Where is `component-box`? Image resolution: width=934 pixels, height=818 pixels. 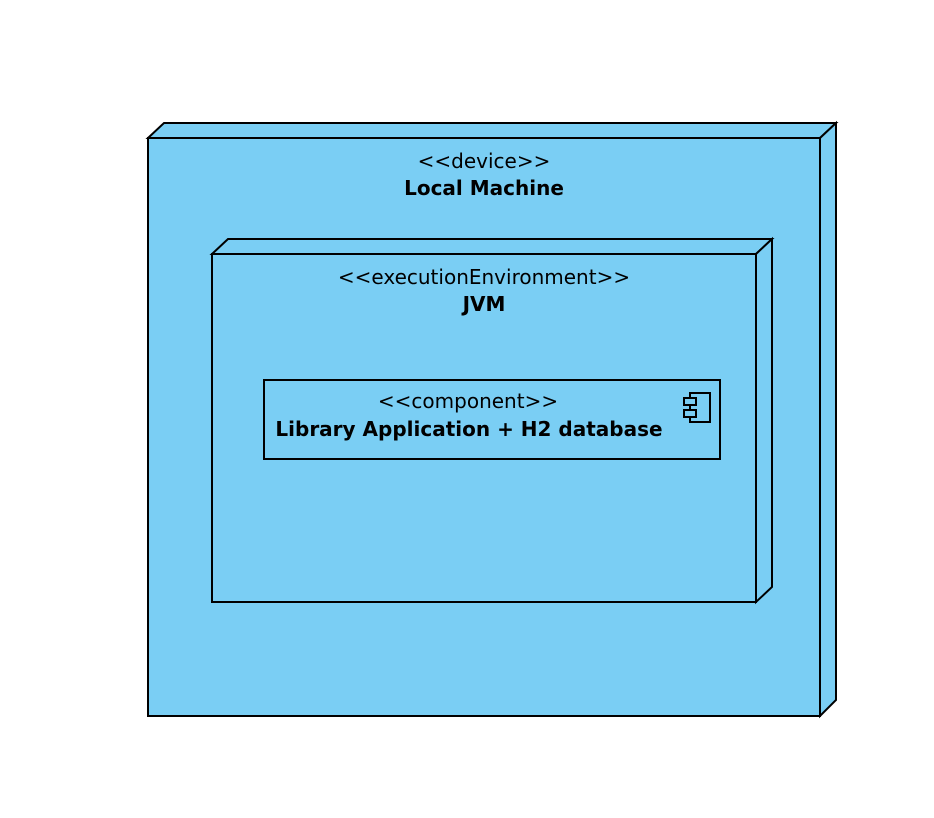 component-box is located at coordinates (492, 419).